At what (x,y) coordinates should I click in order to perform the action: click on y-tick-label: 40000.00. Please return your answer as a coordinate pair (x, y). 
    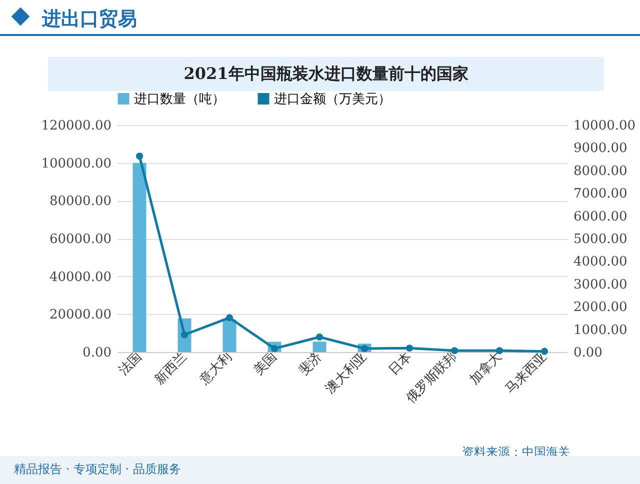
    Looking at the image, I should click on (80, 277).